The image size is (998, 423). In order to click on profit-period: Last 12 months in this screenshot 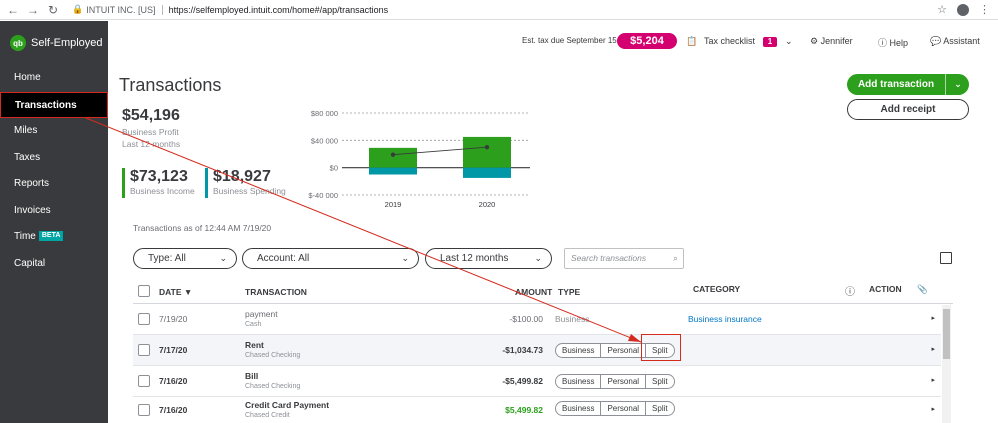, I will do `click(151, 144)`.